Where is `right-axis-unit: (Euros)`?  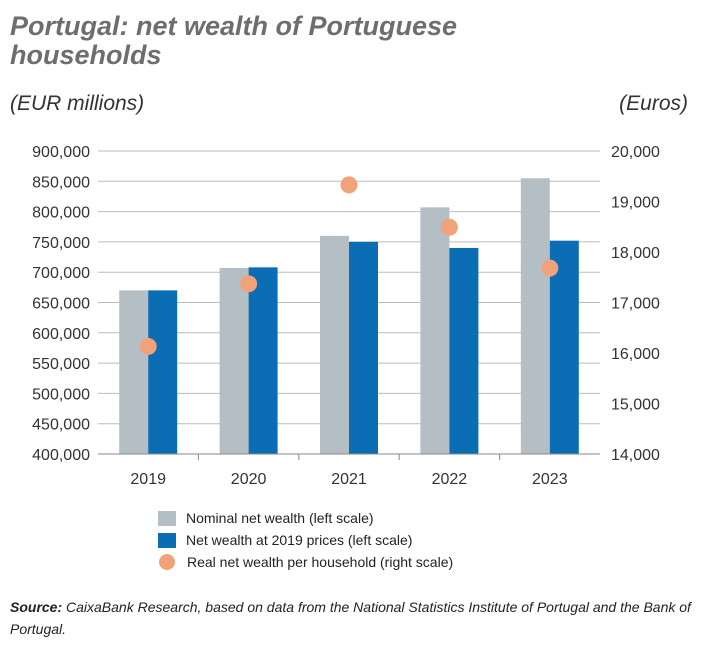 right-axis-unit: (Euros) is located at coordinates (653, 103).